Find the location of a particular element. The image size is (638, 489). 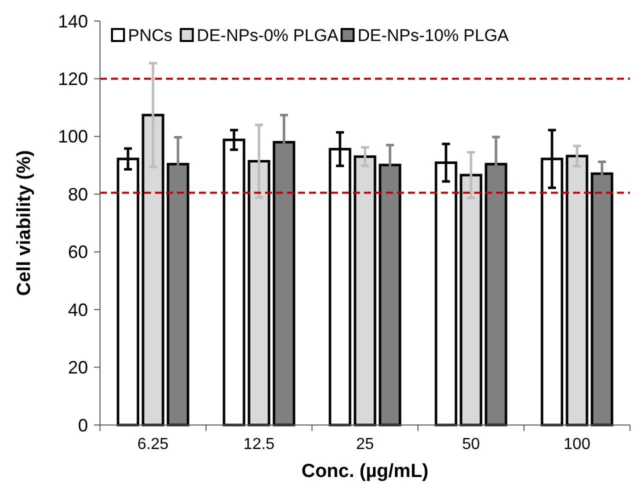

legend-label: DE-NPs-0% PLGA is located at coordinates (268, 35).